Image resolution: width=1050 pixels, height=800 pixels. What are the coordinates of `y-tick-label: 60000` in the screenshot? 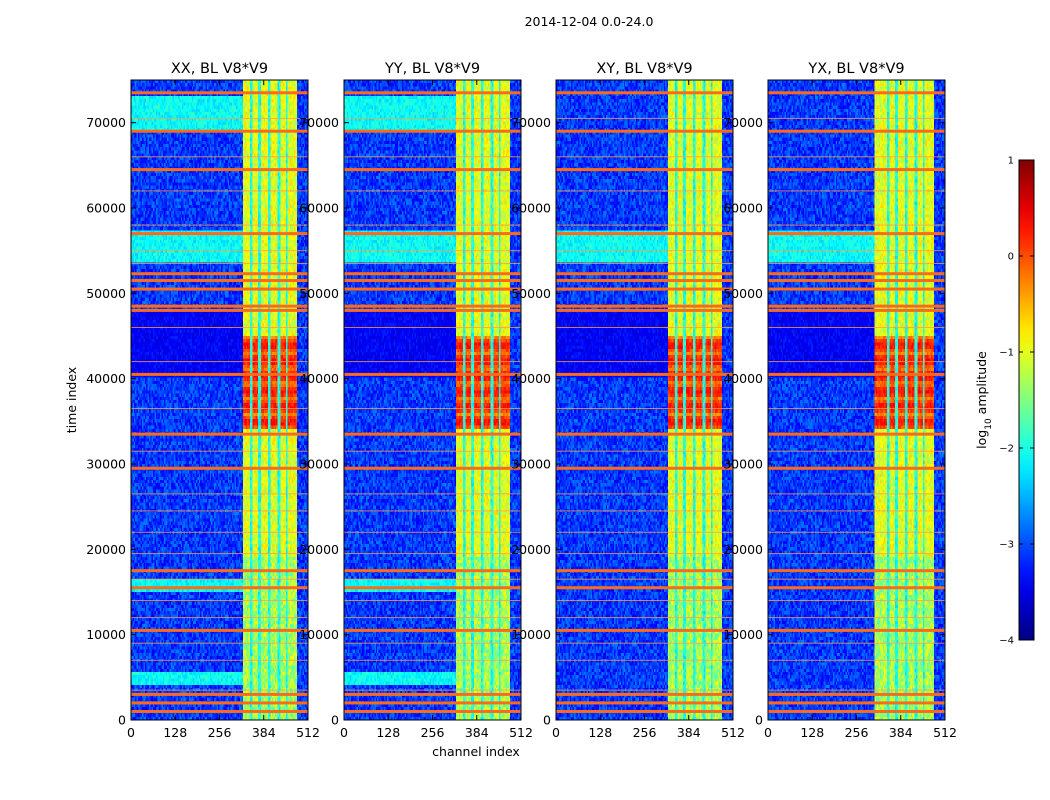 It's located at (106, 208).